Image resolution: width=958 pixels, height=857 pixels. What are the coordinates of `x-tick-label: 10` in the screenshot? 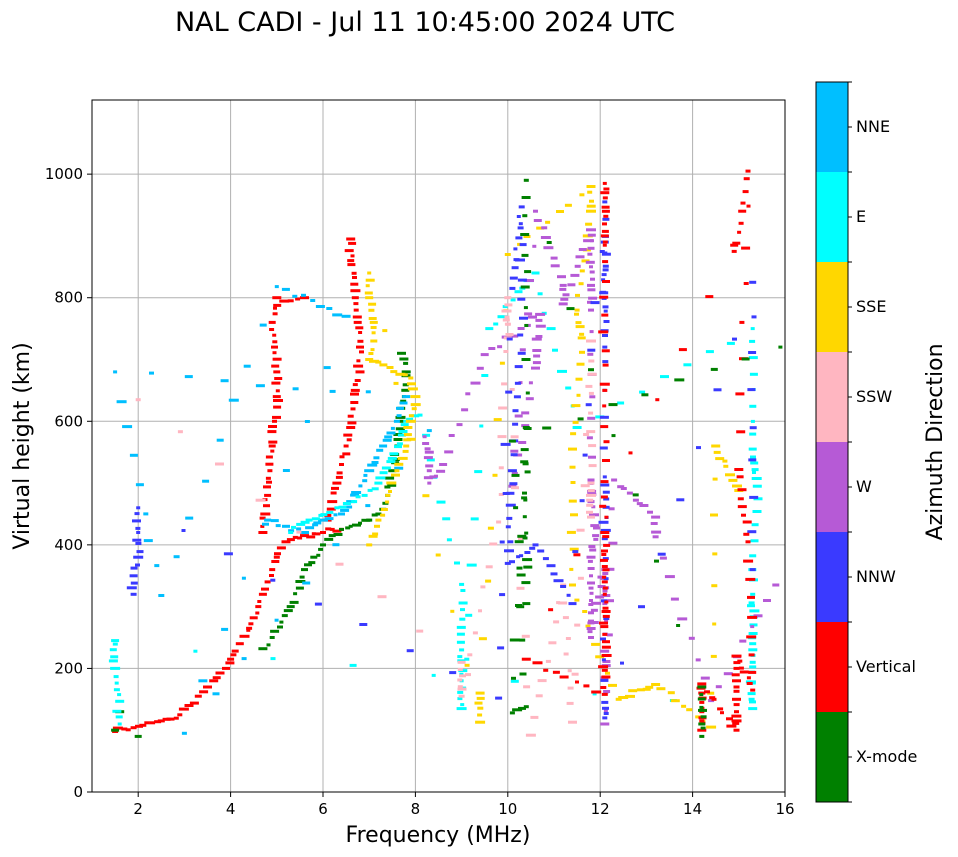 It's located at (507, 809).